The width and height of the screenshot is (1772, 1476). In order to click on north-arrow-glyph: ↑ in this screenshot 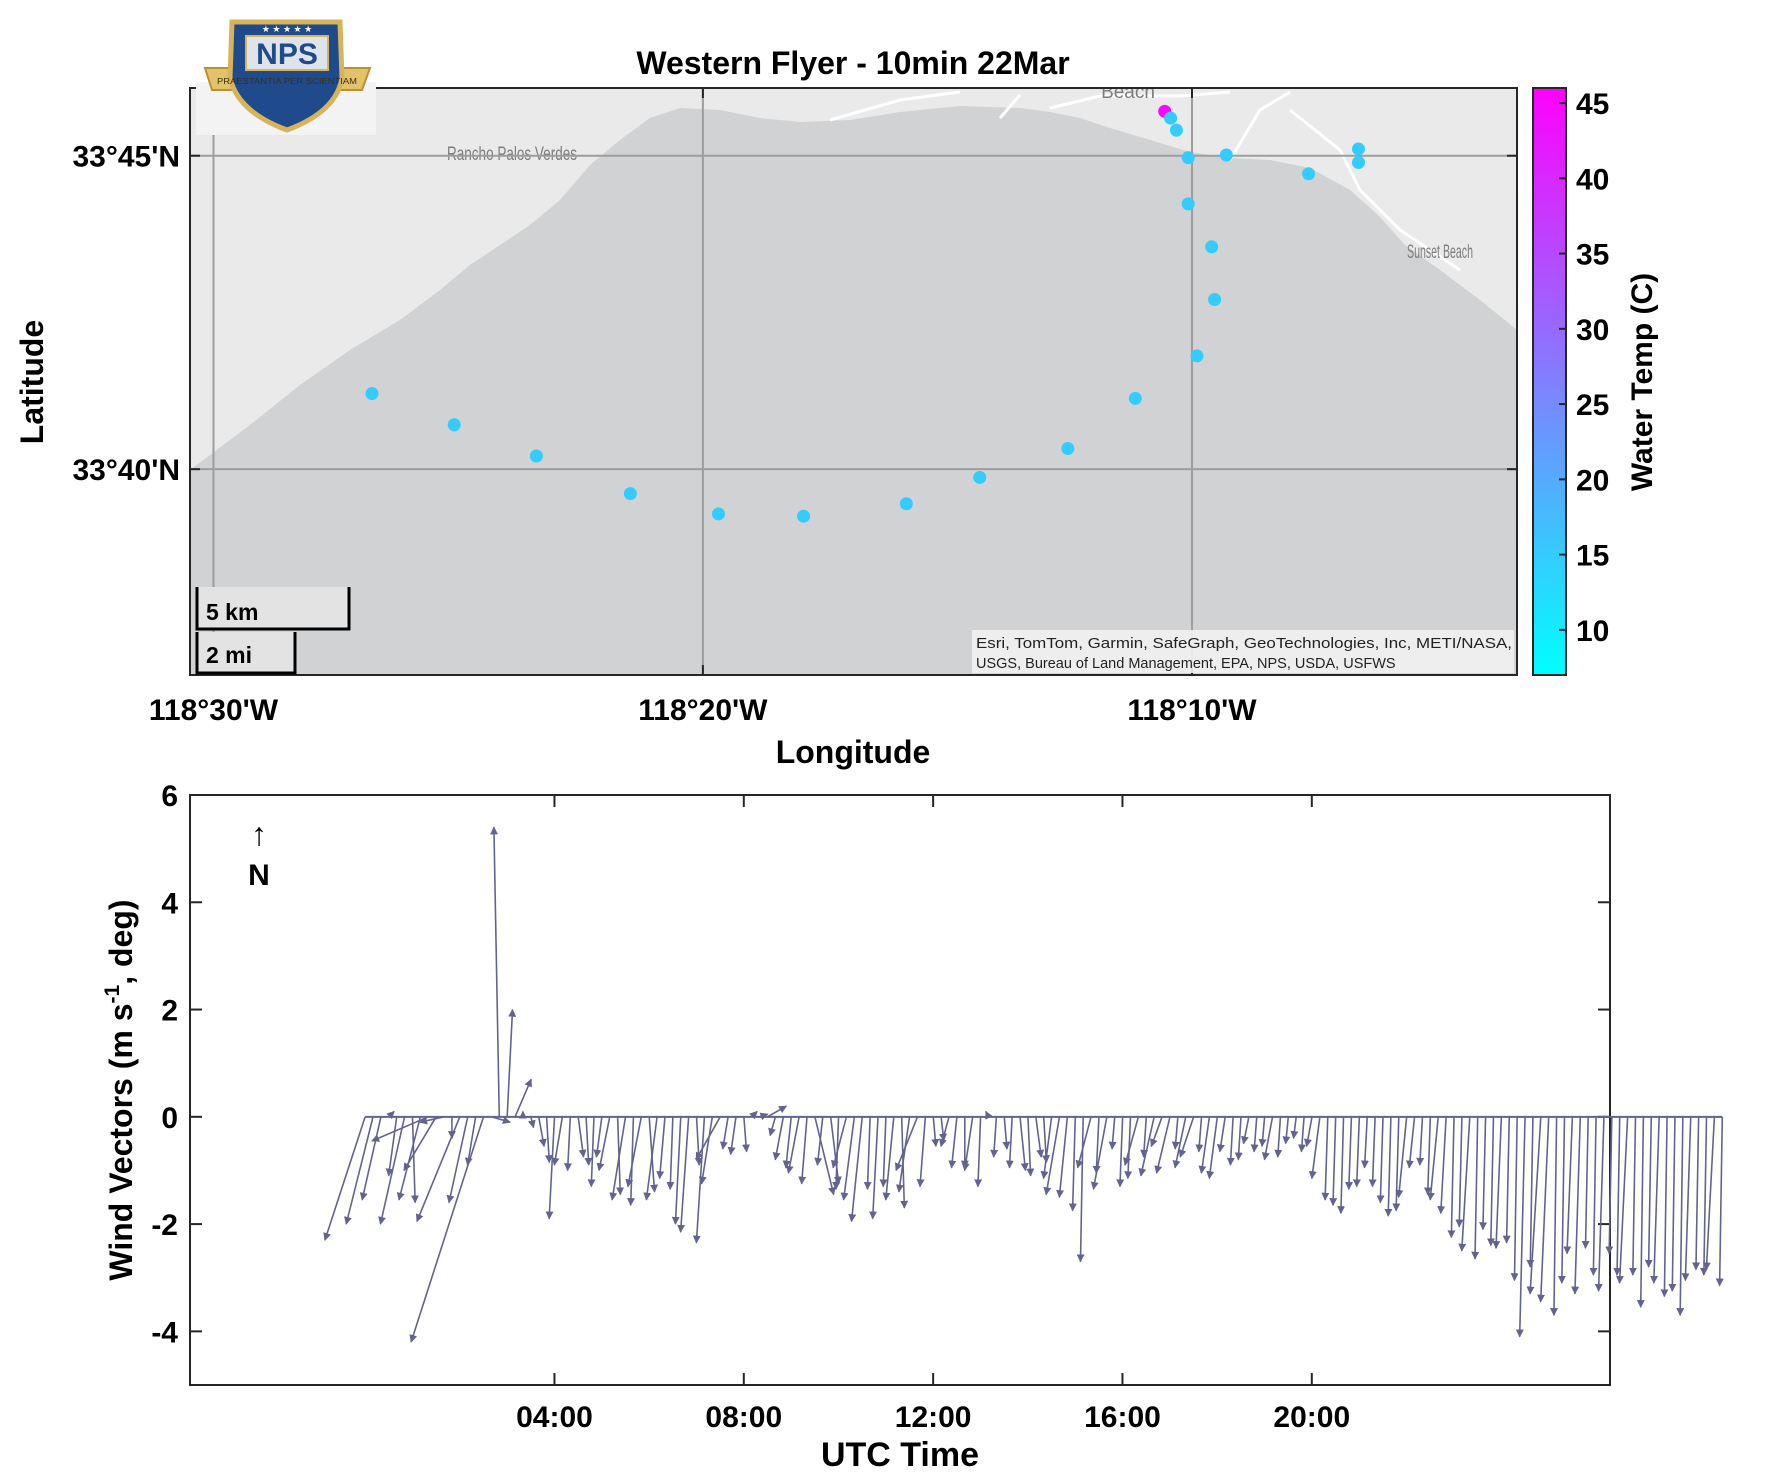, I will do `click(259, 834)`.